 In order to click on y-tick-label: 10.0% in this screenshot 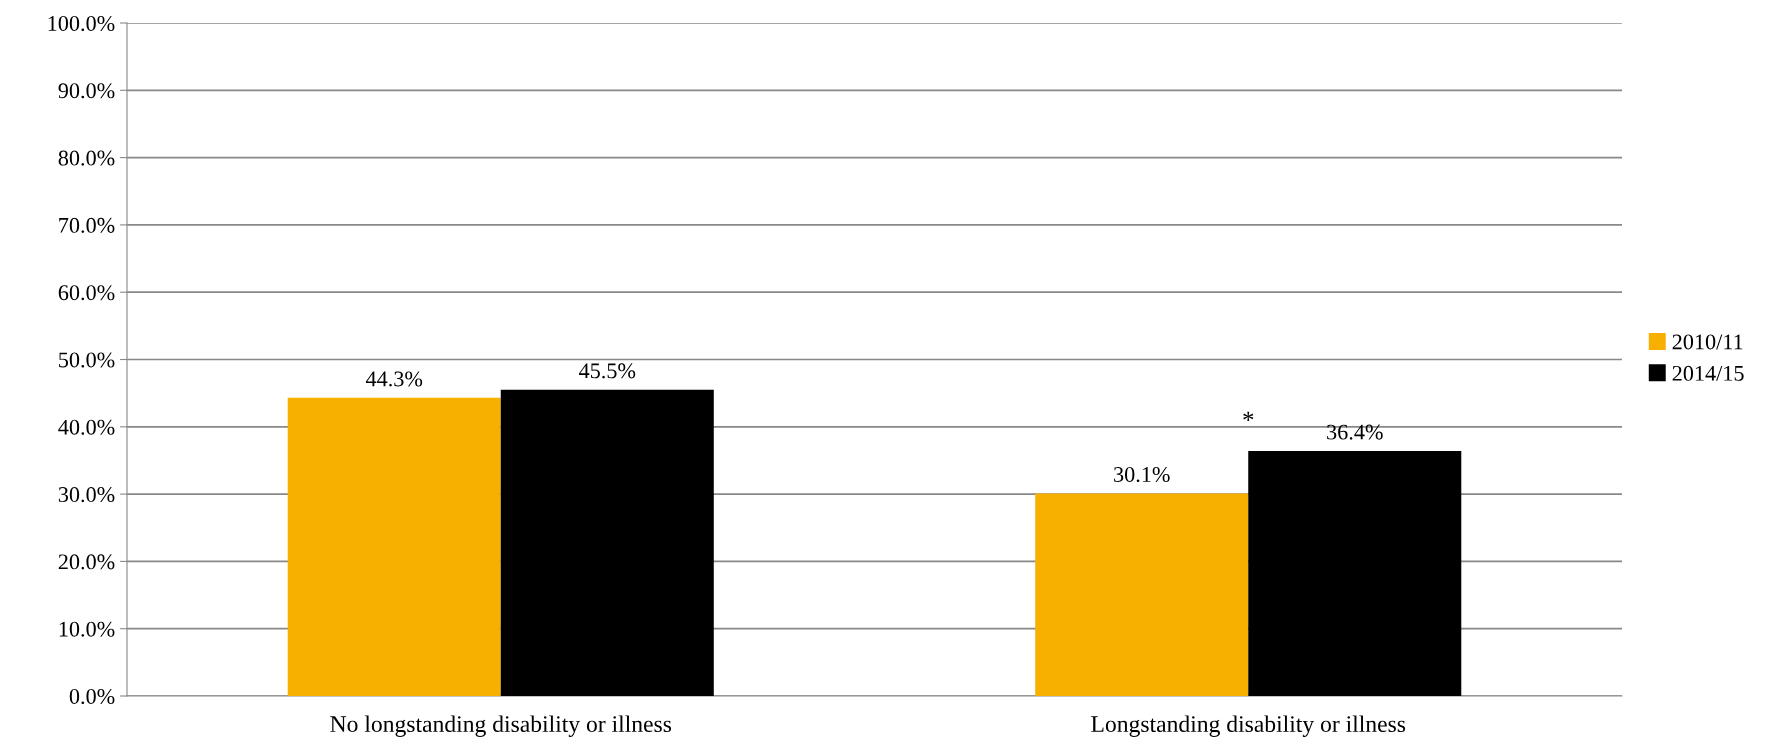, I will do `click(87, 629)`.